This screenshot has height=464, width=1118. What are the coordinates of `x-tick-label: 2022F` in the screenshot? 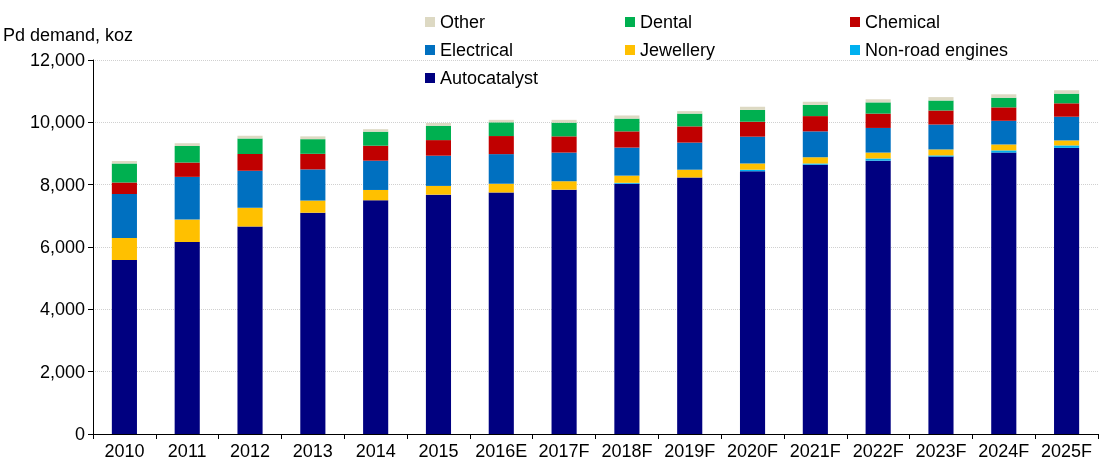 It's located at (878, 451).